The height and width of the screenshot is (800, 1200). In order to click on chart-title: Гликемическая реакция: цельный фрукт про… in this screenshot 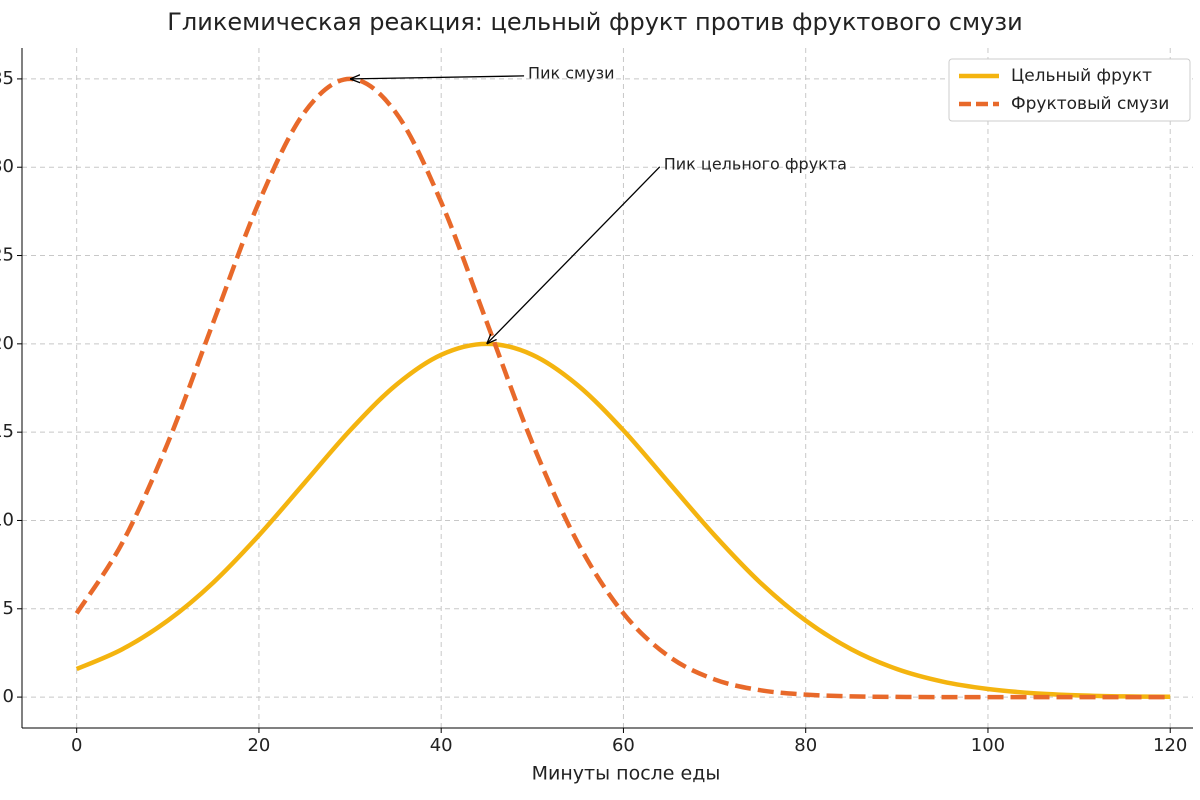, I will do `click(594, 22)`.